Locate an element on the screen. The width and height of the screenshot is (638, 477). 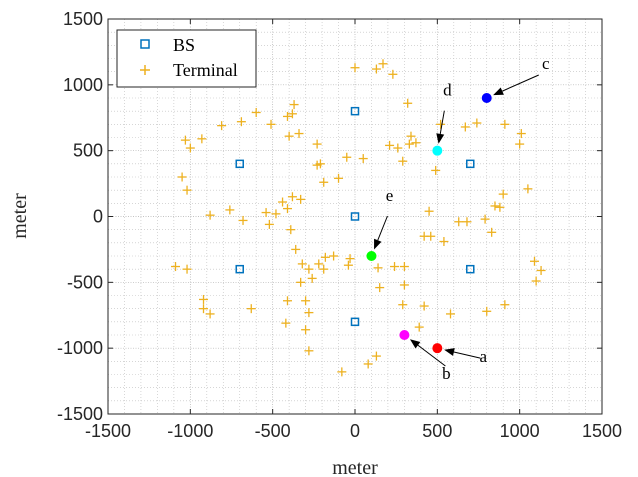
highlight-point-e is located at coordinates (371, 256).